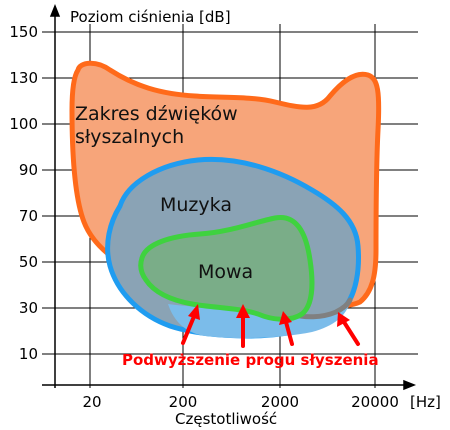 This screenshot has width=450, height=430. I want to click on y-tick-label: 130, so click(23, 78).